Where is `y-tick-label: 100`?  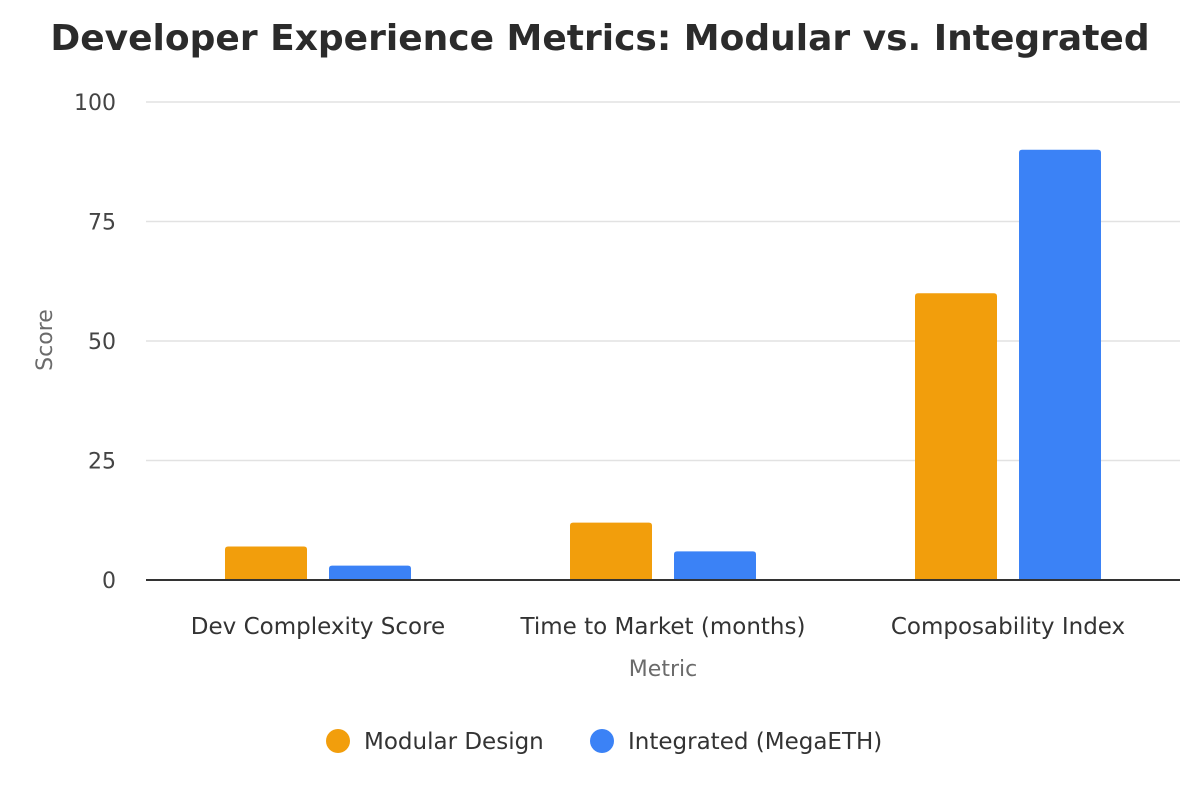 y-tick-label: 100 is located at coordinates (95, 103).